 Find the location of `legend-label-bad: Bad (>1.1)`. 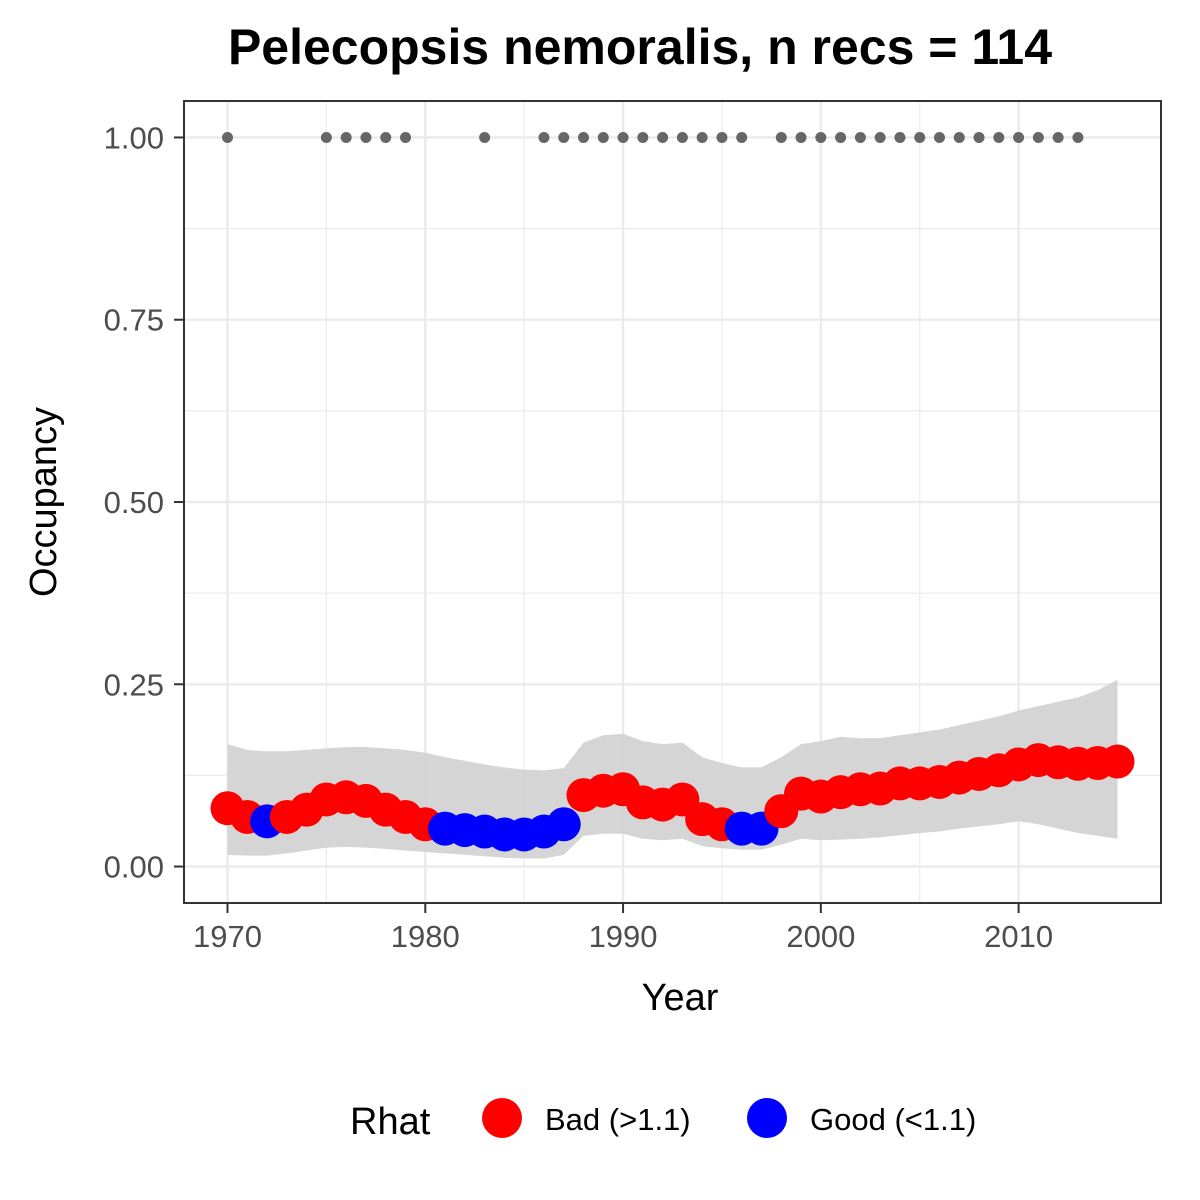

legend-label-bad: Bad (>1.1) is located at coordinates (618, 1119).